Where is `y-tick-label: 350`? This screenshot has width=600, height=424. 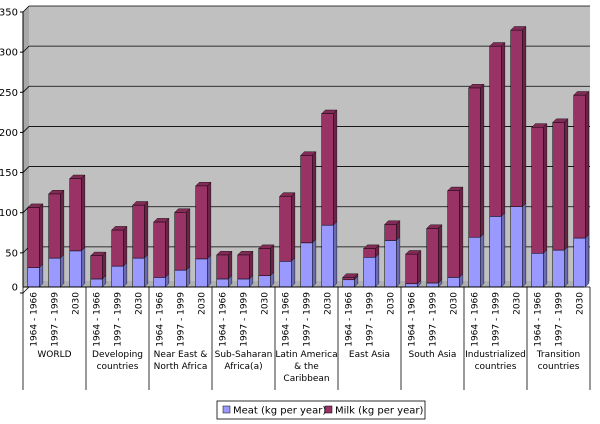
y-tick-label: 350 is located at coordinates (9, 13).